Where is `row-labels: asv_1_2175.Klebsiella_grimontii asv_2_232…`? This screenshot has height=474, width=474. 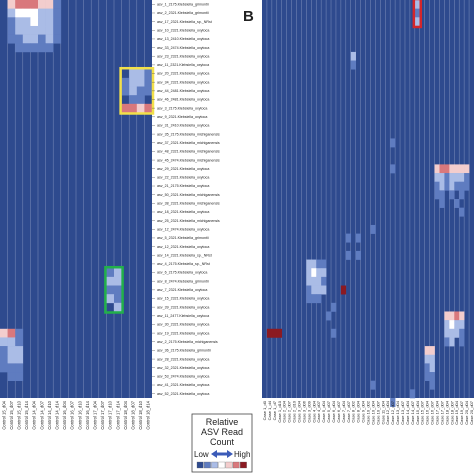 row-labels: asv_1_2175.Klebsiella_grimontii asv_2_232… is located at coordinates (186, 199).